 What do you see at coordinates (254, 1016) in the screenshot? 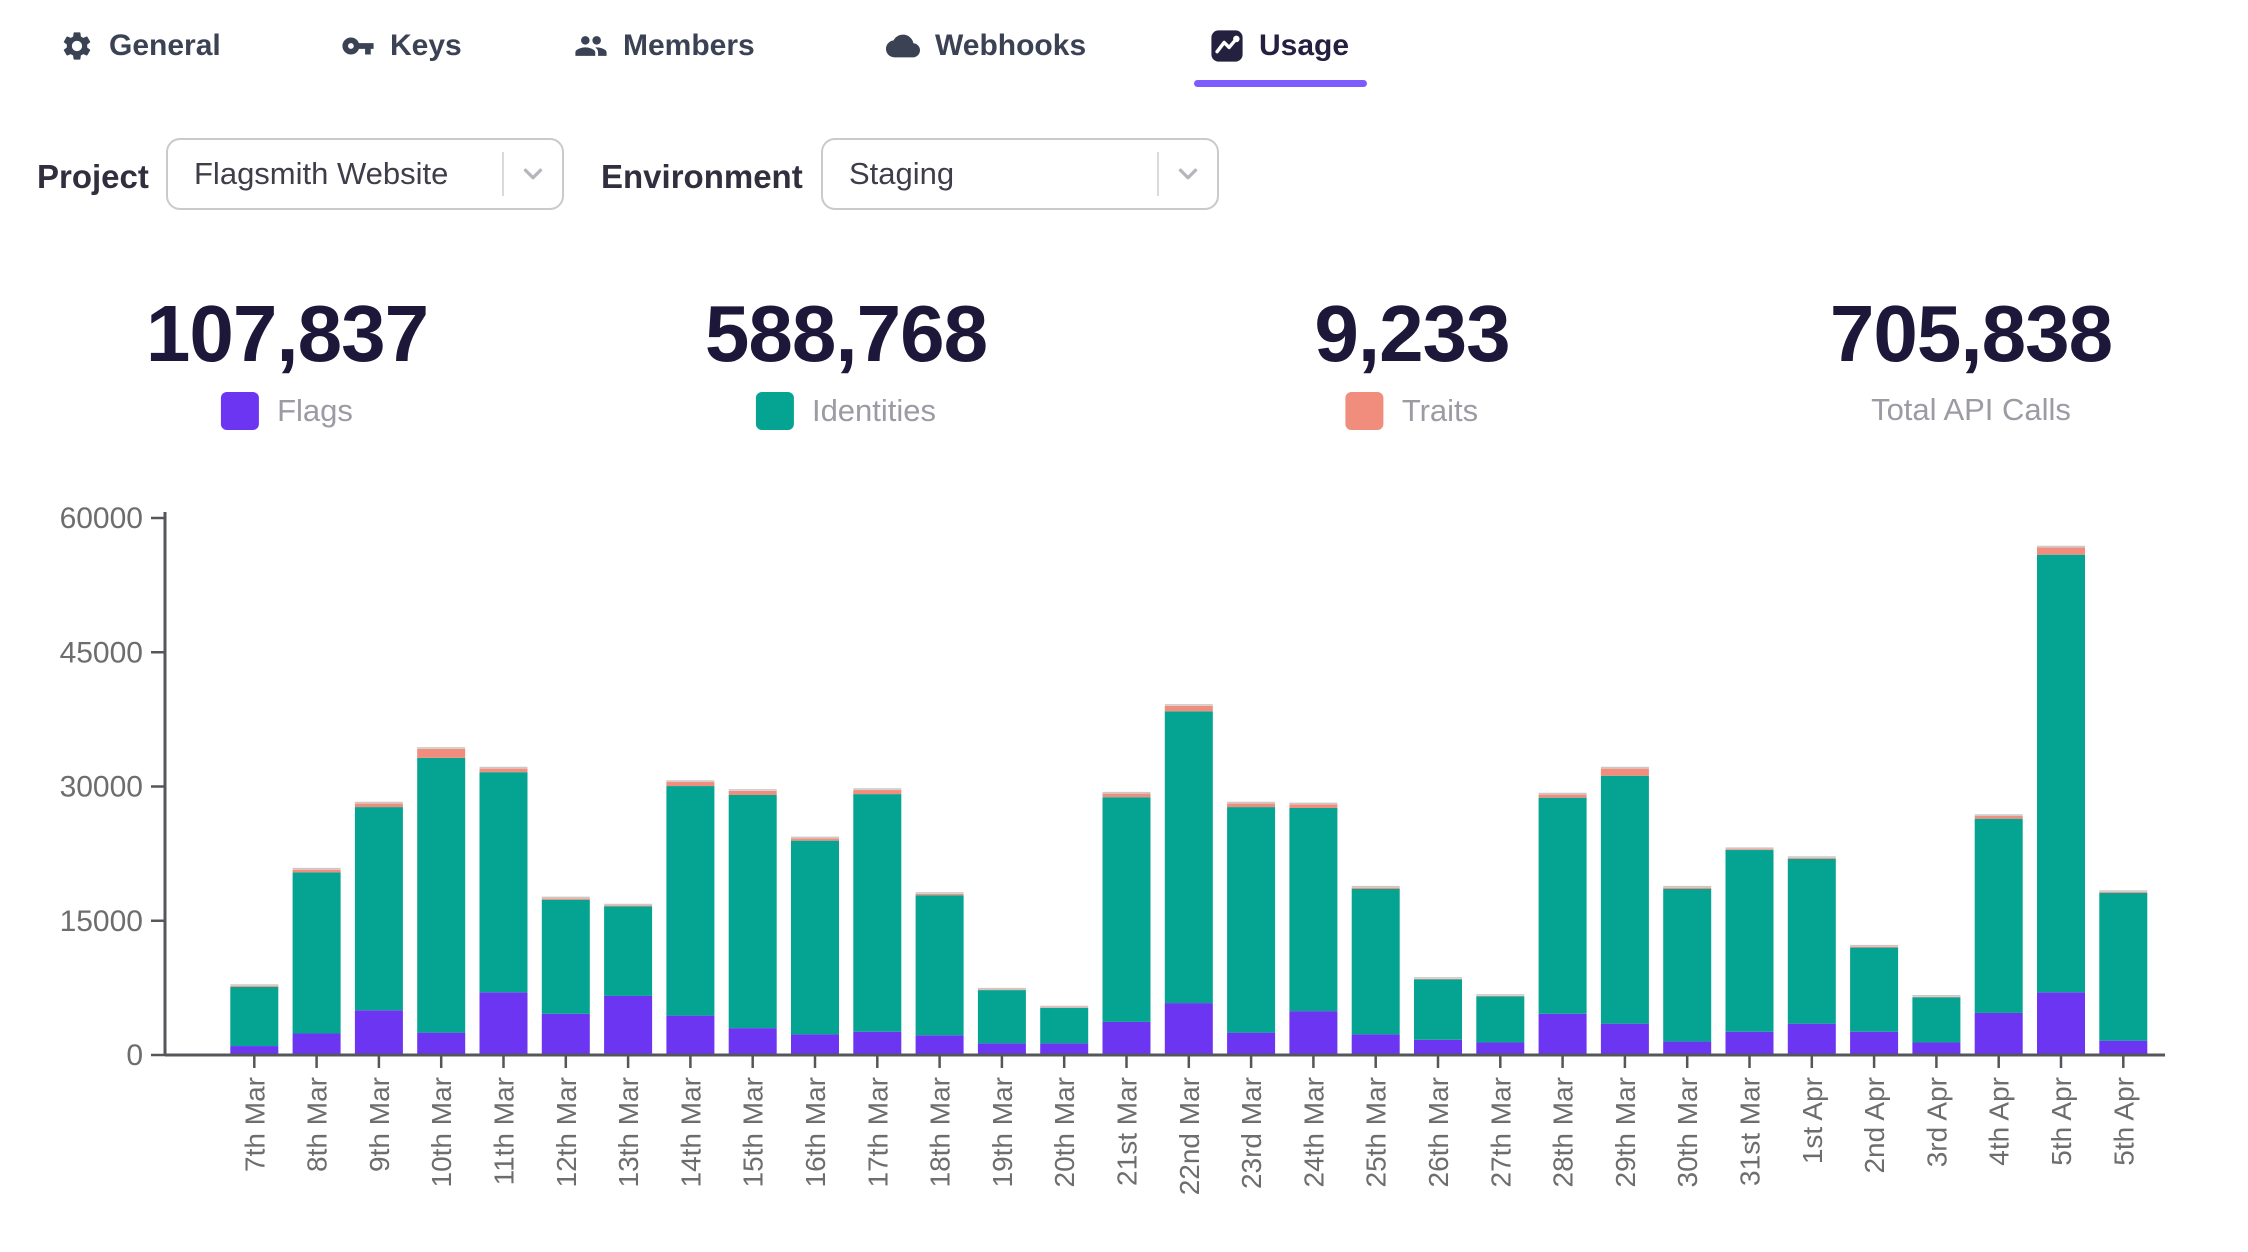
I see `bar-segment-identities-7th-mar` at bounding box center [254, 1016].